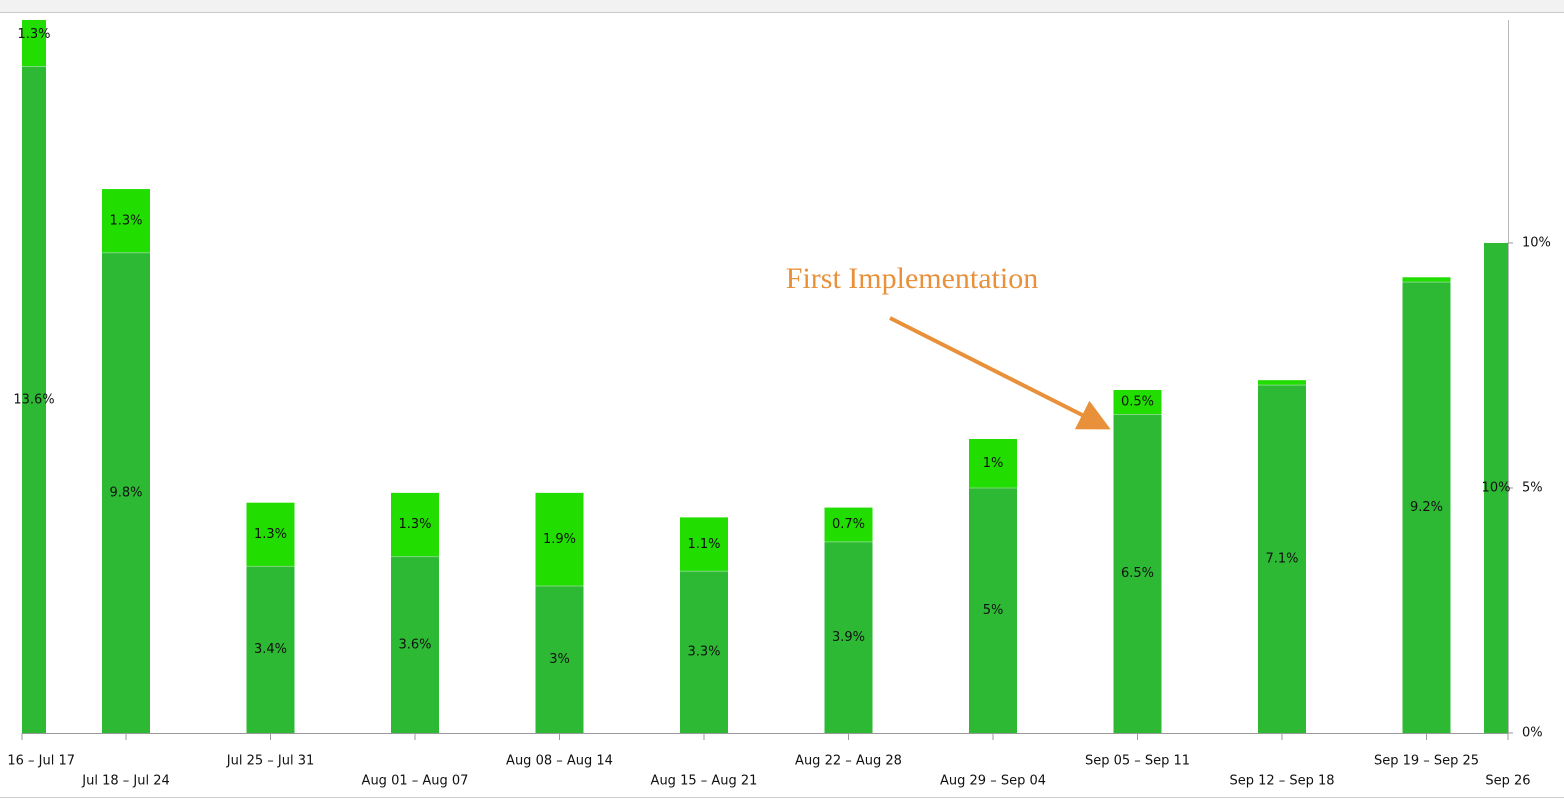 The width and height of the screenshot is (1564, 800). Describe the element at coordinates (1000, 373) in the screenshot. I see `annotation-arrow` at that location.